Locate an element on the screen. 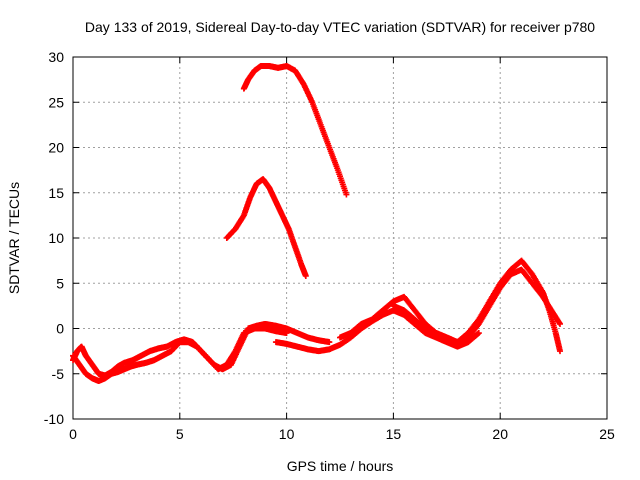 The height and width of the screenshot is (480, 640). y-tick-label: -10 is located at coordinates (54, 419).